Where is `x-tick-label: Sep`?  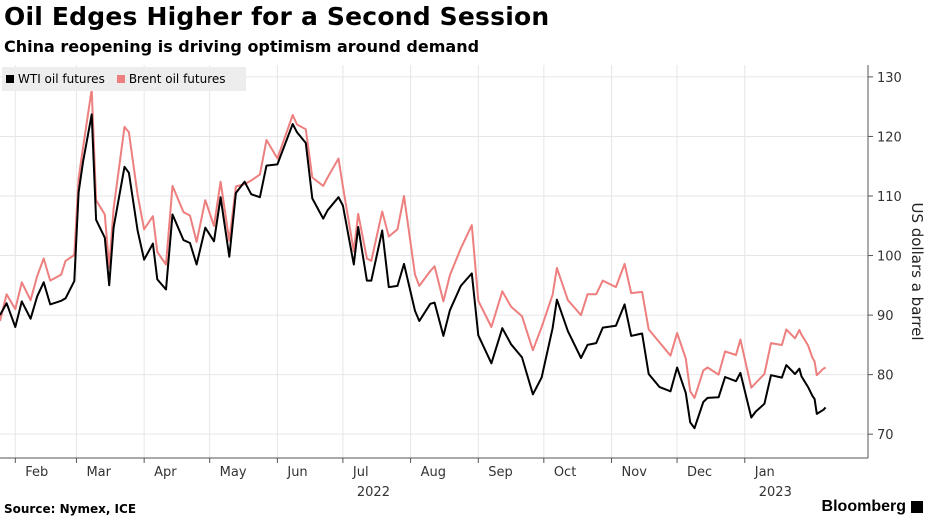
x-tick-label: Sep is located at coordinates (500, 472).